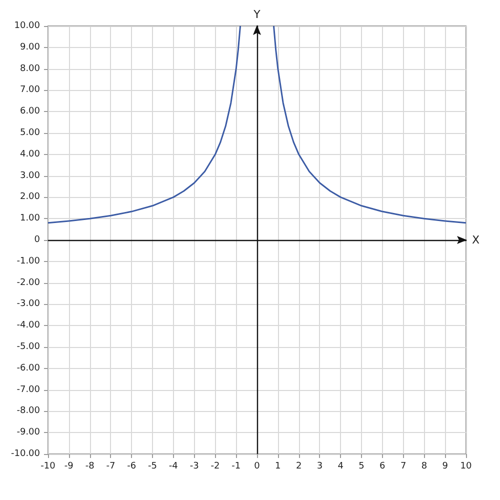 The image size is (500, 500). What do you see at coordinates (319, 467) in the screenshot?
I see `x-tick-label: 3` at bounding box center [319, 467].